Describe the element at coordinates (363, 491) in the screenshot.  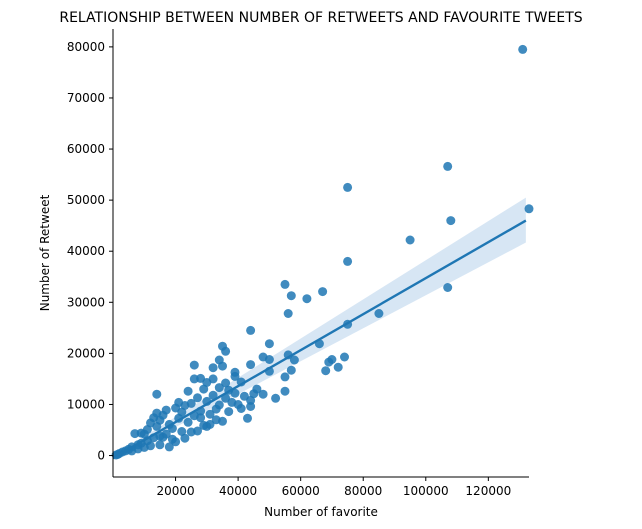
I see `x-tick-label: 80000` at that location.